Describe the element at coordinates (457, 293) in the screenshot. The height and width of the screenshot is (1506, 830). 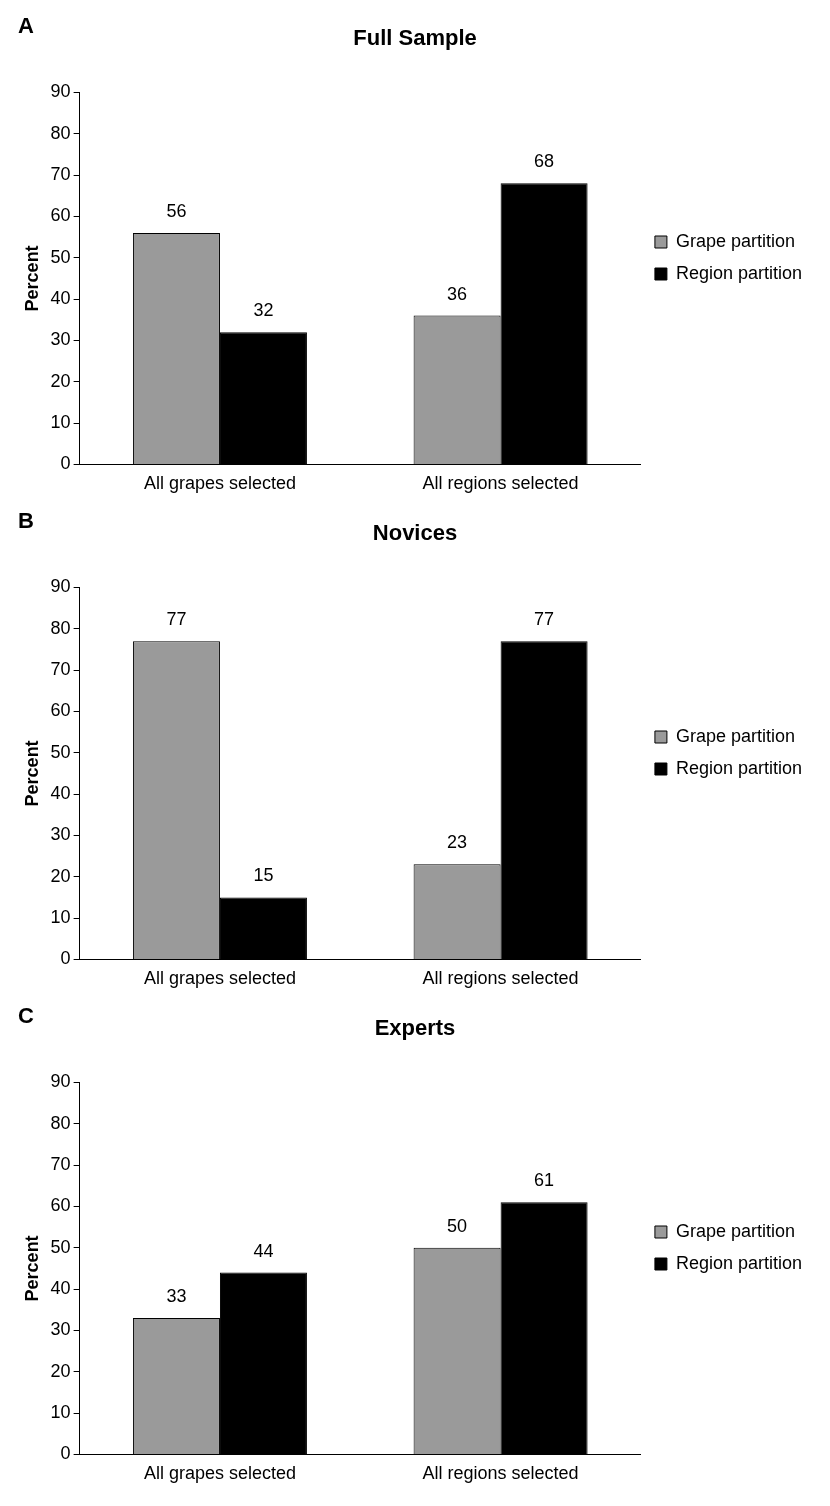
I see `data-label: 36` at that location.